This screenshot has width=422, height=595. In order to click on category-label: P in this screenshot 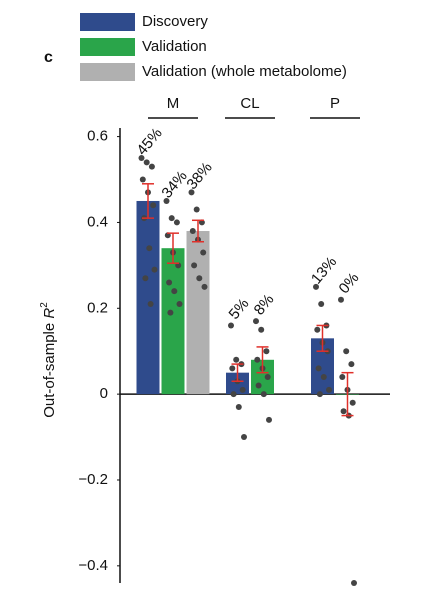, I will do `click(335, 103)`.